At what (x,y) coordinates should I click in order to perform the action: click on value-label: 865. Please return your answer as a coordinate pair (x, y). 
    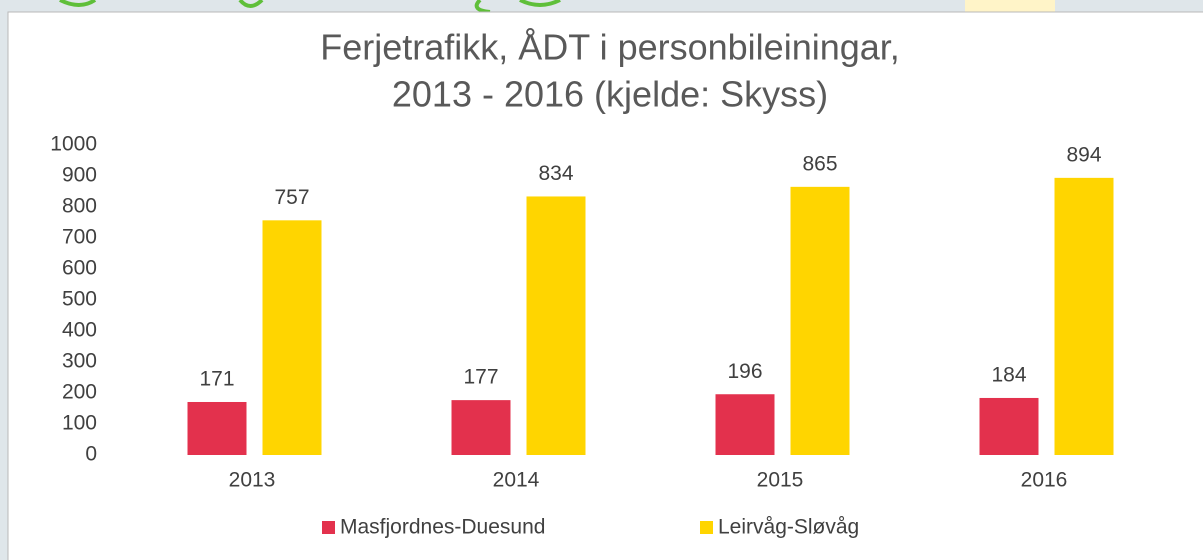
    Looking at the image, I should click on (819, 163).